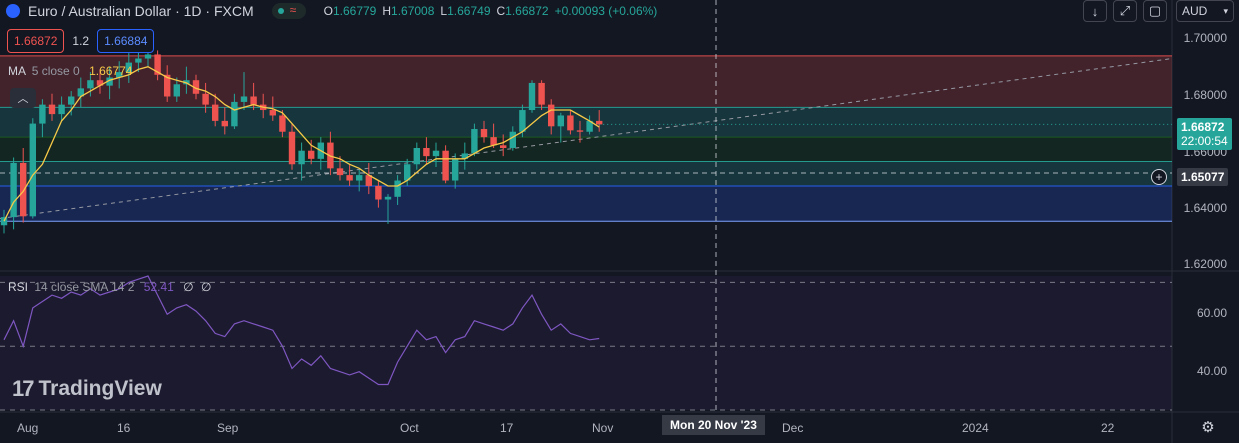 The image size is (1239, 443). Describe the element at coordinates (1205, 264) in the screenshot. I see `price-axis-label: 1.62000` at that location.